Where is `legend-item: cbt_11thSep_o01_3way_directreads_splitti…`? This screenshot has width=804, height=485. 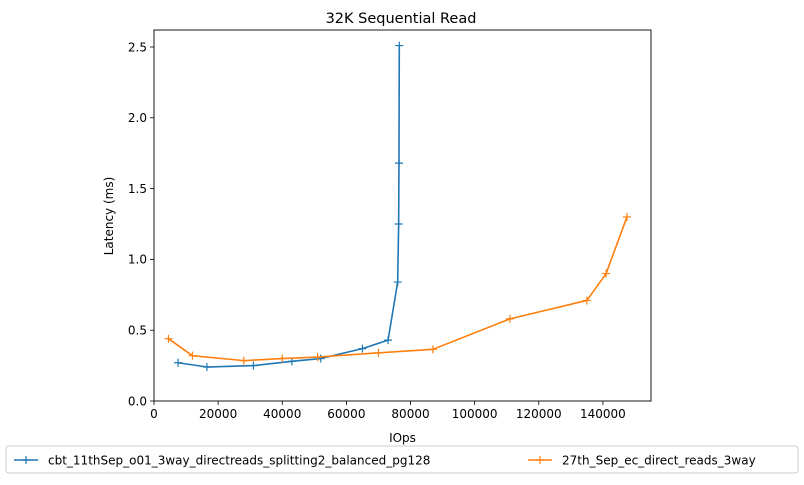
legend-item: cbt_11thSep_o01_3way_directreads_splitti… is located at coordinates (222, 460).